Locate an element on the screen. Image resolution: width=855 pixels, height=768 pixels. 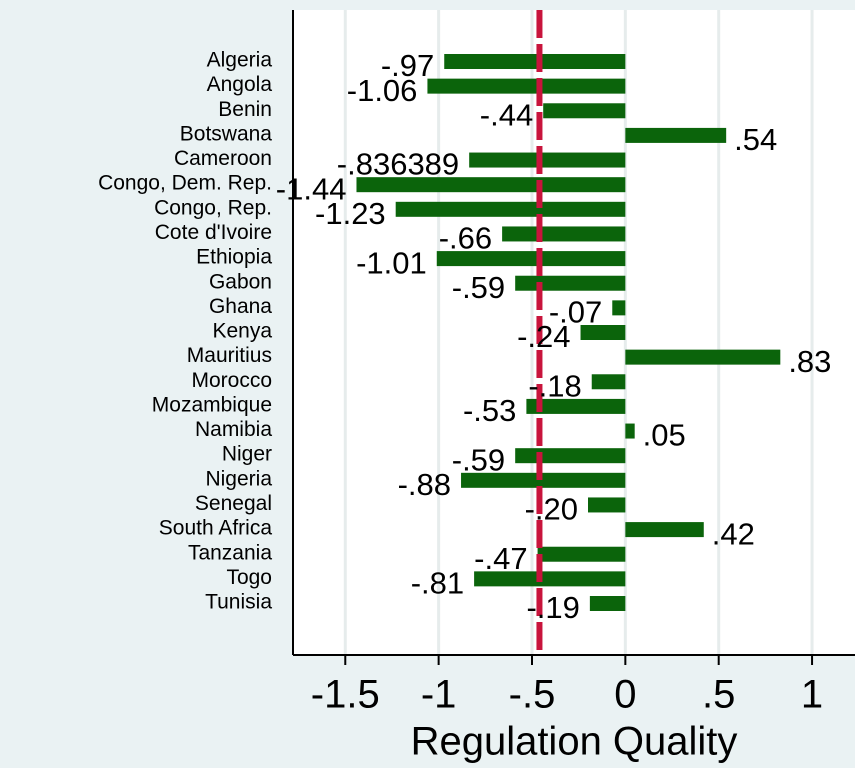
value-label: -.97 is located at coordinates (407, 65).